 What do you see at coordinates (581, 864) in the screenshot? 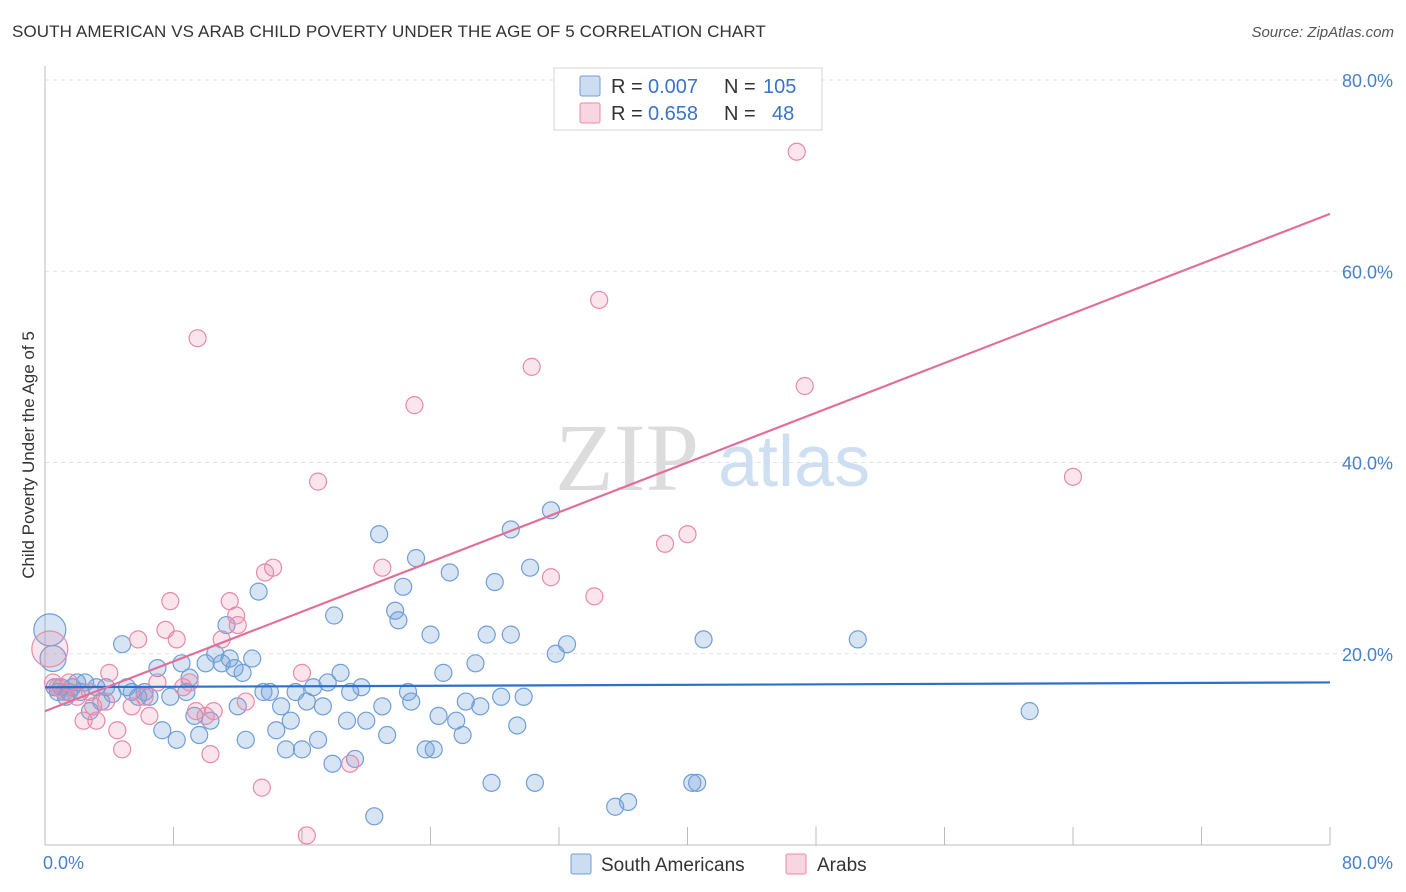
I see `bottom-legend-swatch-south-americans` at bounding box center [581, 864].